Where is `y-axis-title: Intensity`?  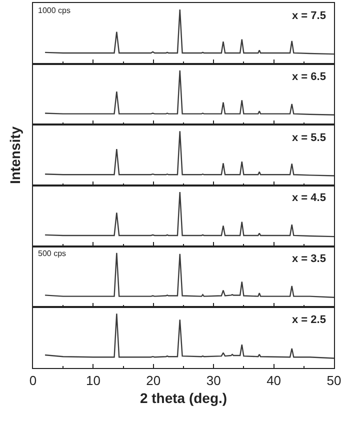
y-axis-title: Intensity is located at coordinates (14, 155).